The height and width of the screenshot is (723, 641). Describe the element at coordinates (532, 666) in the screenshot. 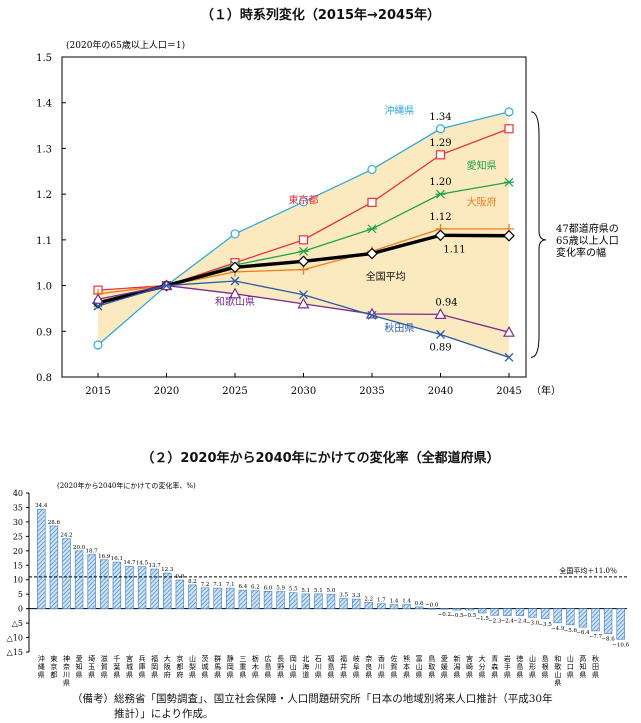

I see `category-label: 山形県` at that location.